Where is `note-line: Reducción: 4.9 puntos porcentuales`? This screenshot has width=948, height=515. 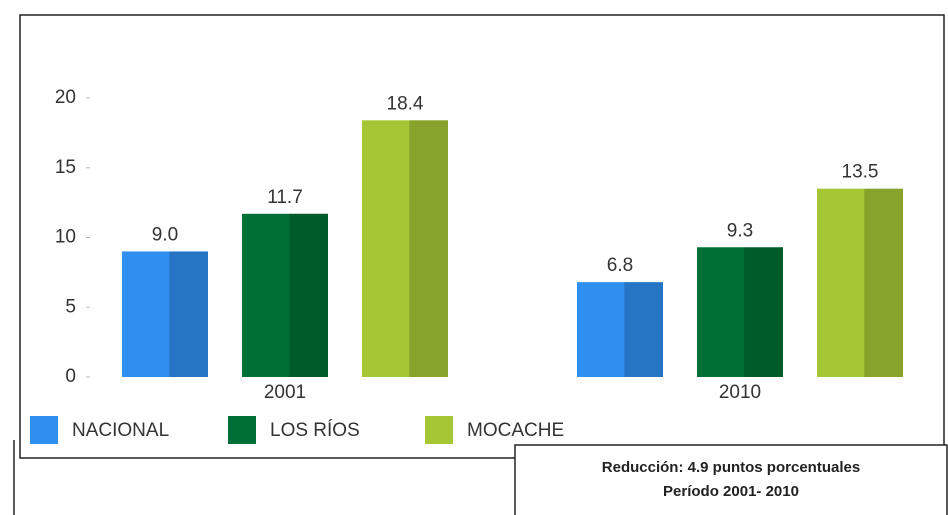 note-line: Reducción: 4.9 puntos porcentuales is located at coordinates (731, 467).